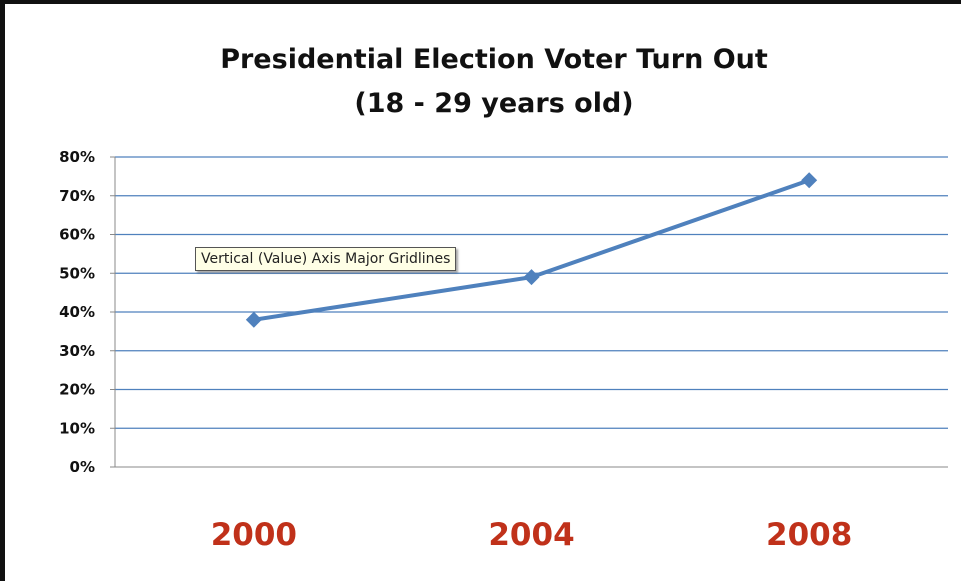 The image size is (961, 585). What do you see at coordinates (77, 235) in the screenshot?
I see `y-tick-label: 60%` at bounding box center [77, 235].